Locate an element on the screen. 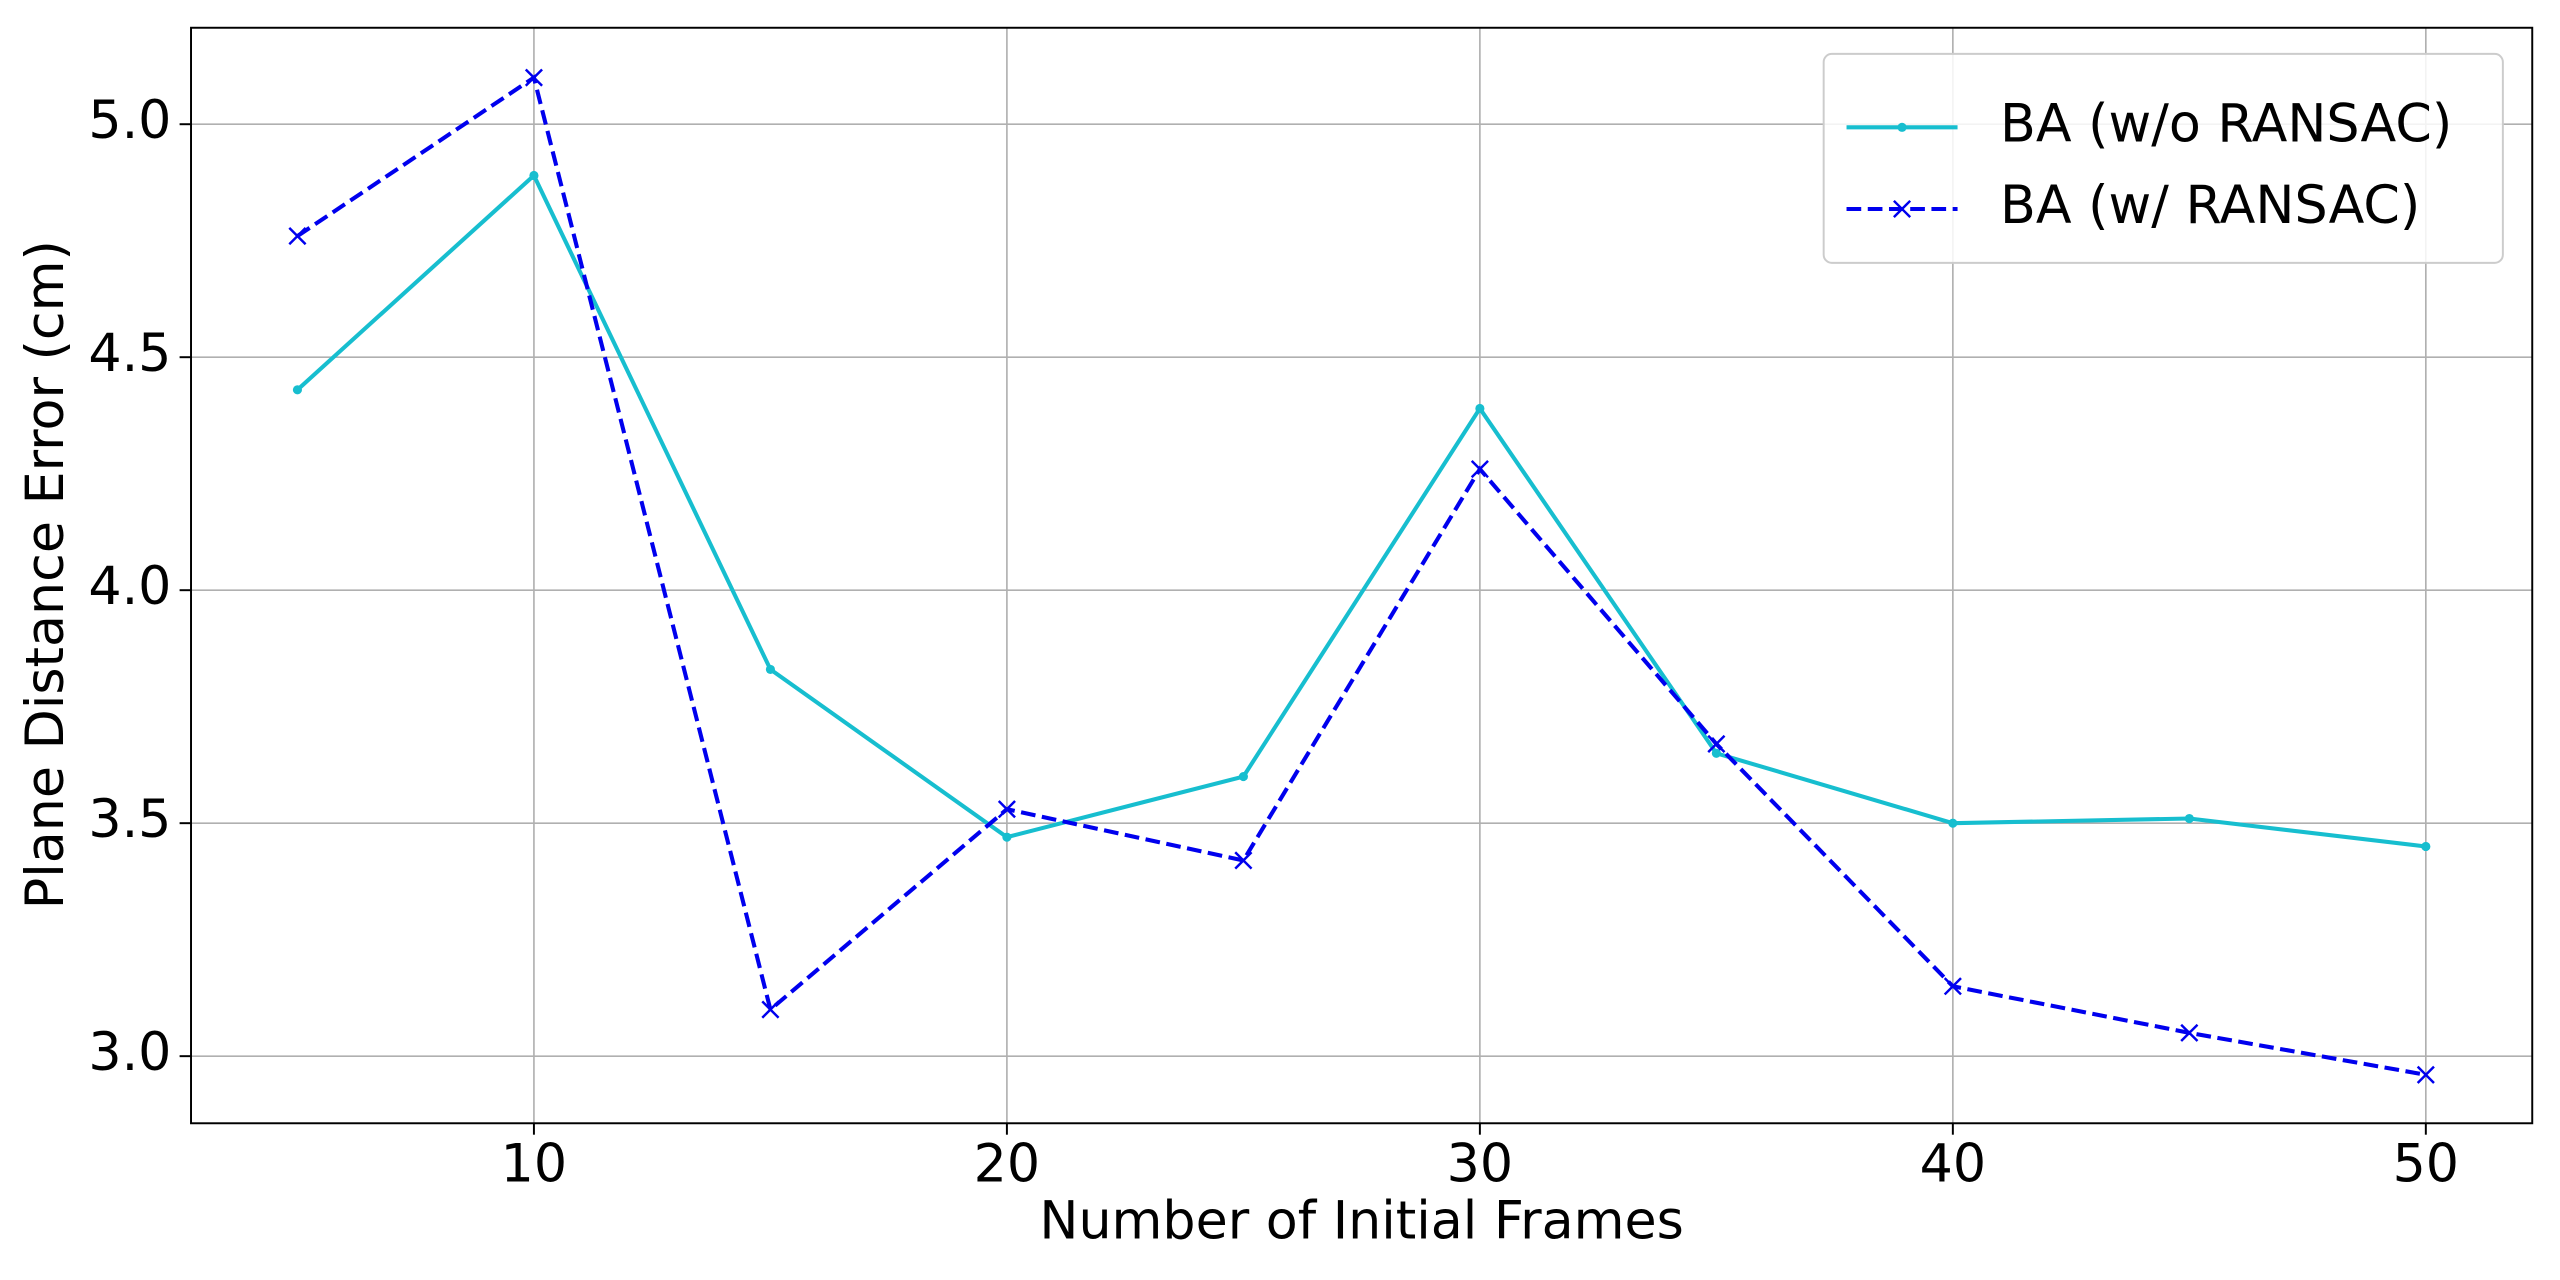 This screenshot has height=1280, width=2560. x-tick-label: 10 is located at coordinates (534, 1164).